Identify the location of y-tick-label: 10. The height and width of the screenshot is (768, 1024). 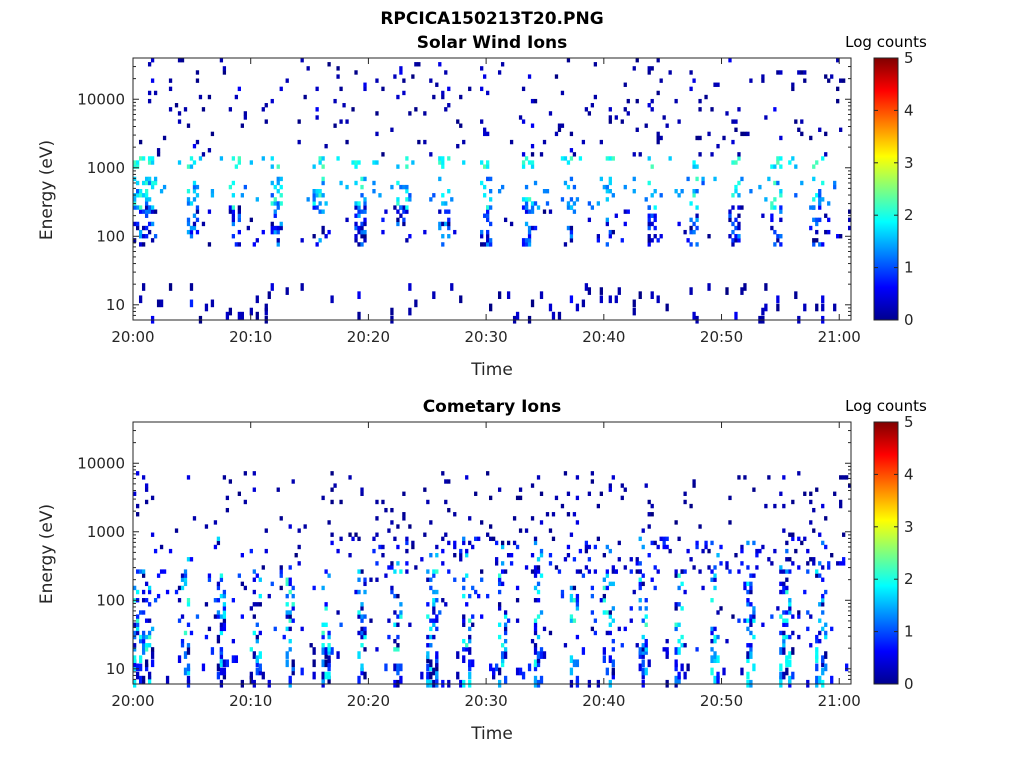
(115, 305).